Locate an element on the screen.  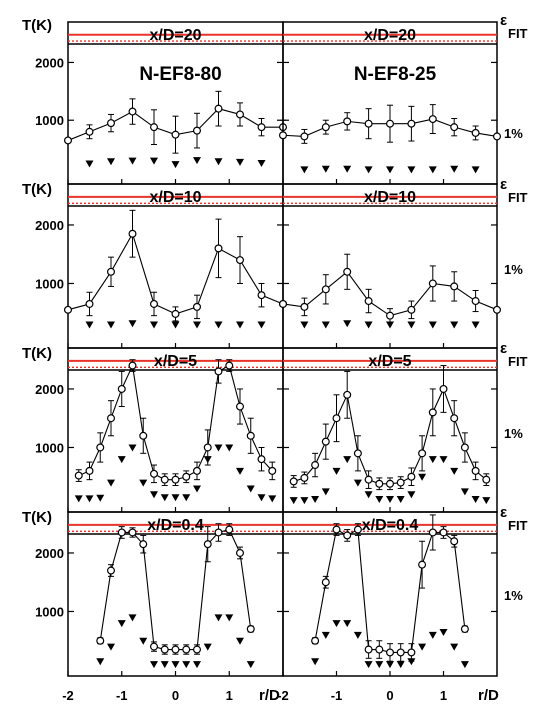
chart-panel: 1000 2000 x/D=10 is located at coordinates (161, 266).